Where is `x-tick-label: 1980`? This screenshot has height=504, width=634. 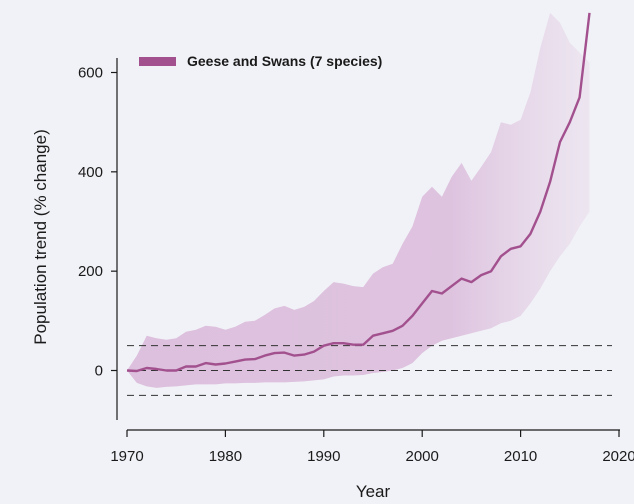 x-tick-label: 1980 is located at coordinates (225, 456).